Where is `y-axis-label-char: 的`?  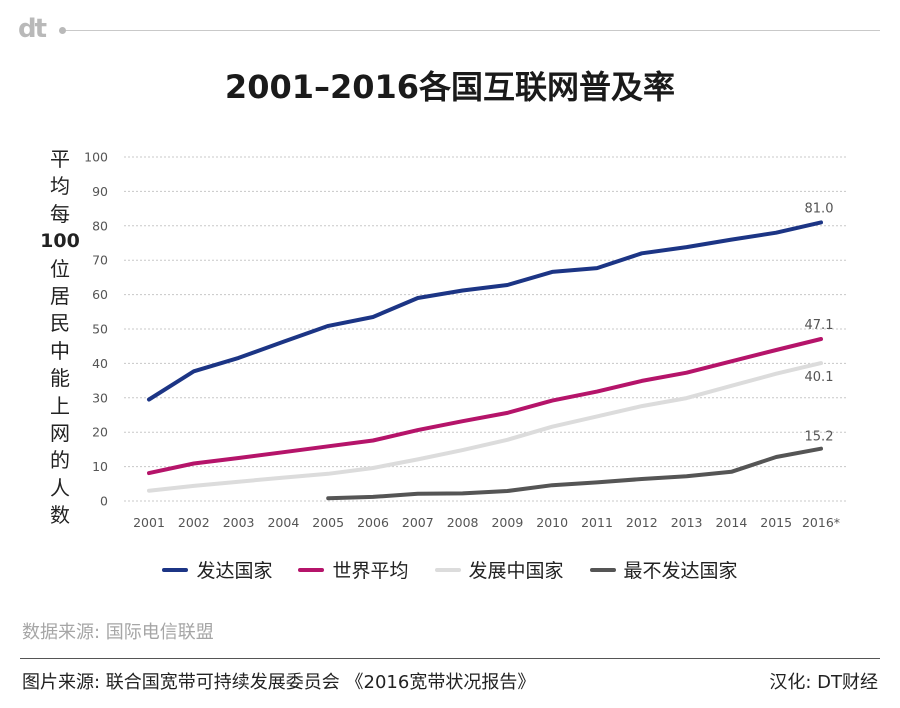
y-axis-label-char: 的 is located at coordinates (60, 460).